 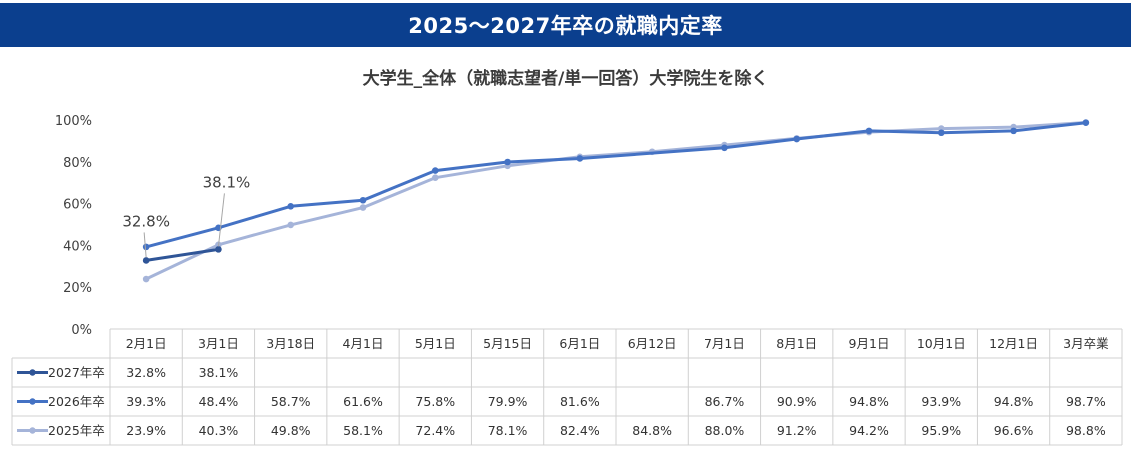 I want to click on table-cell: 23.9%, so click(x=146, y=430).